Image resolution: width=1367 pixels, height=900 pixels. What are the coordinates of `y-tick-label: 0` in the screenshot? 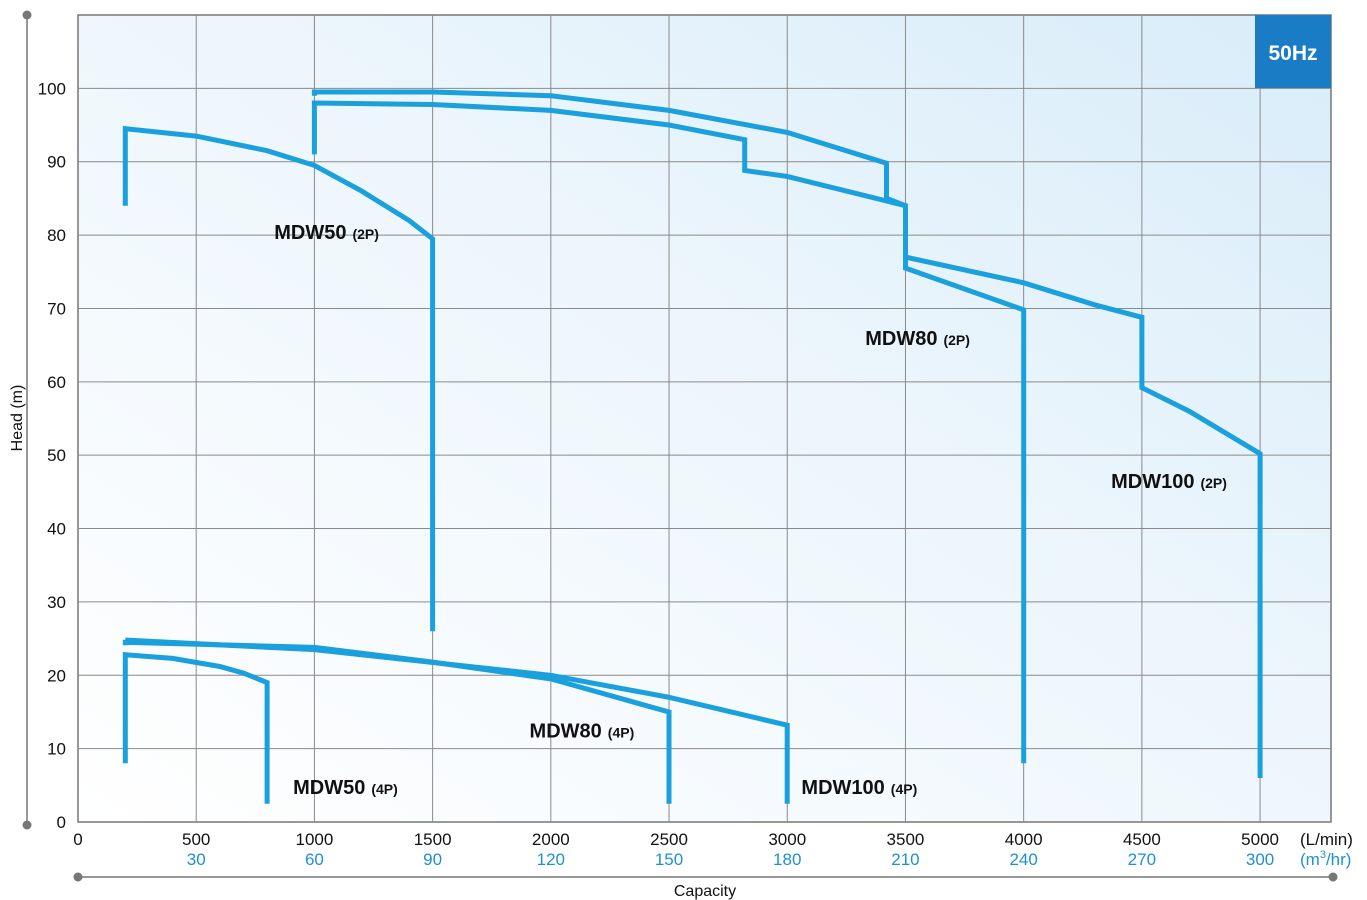 It's located at (61, 822).